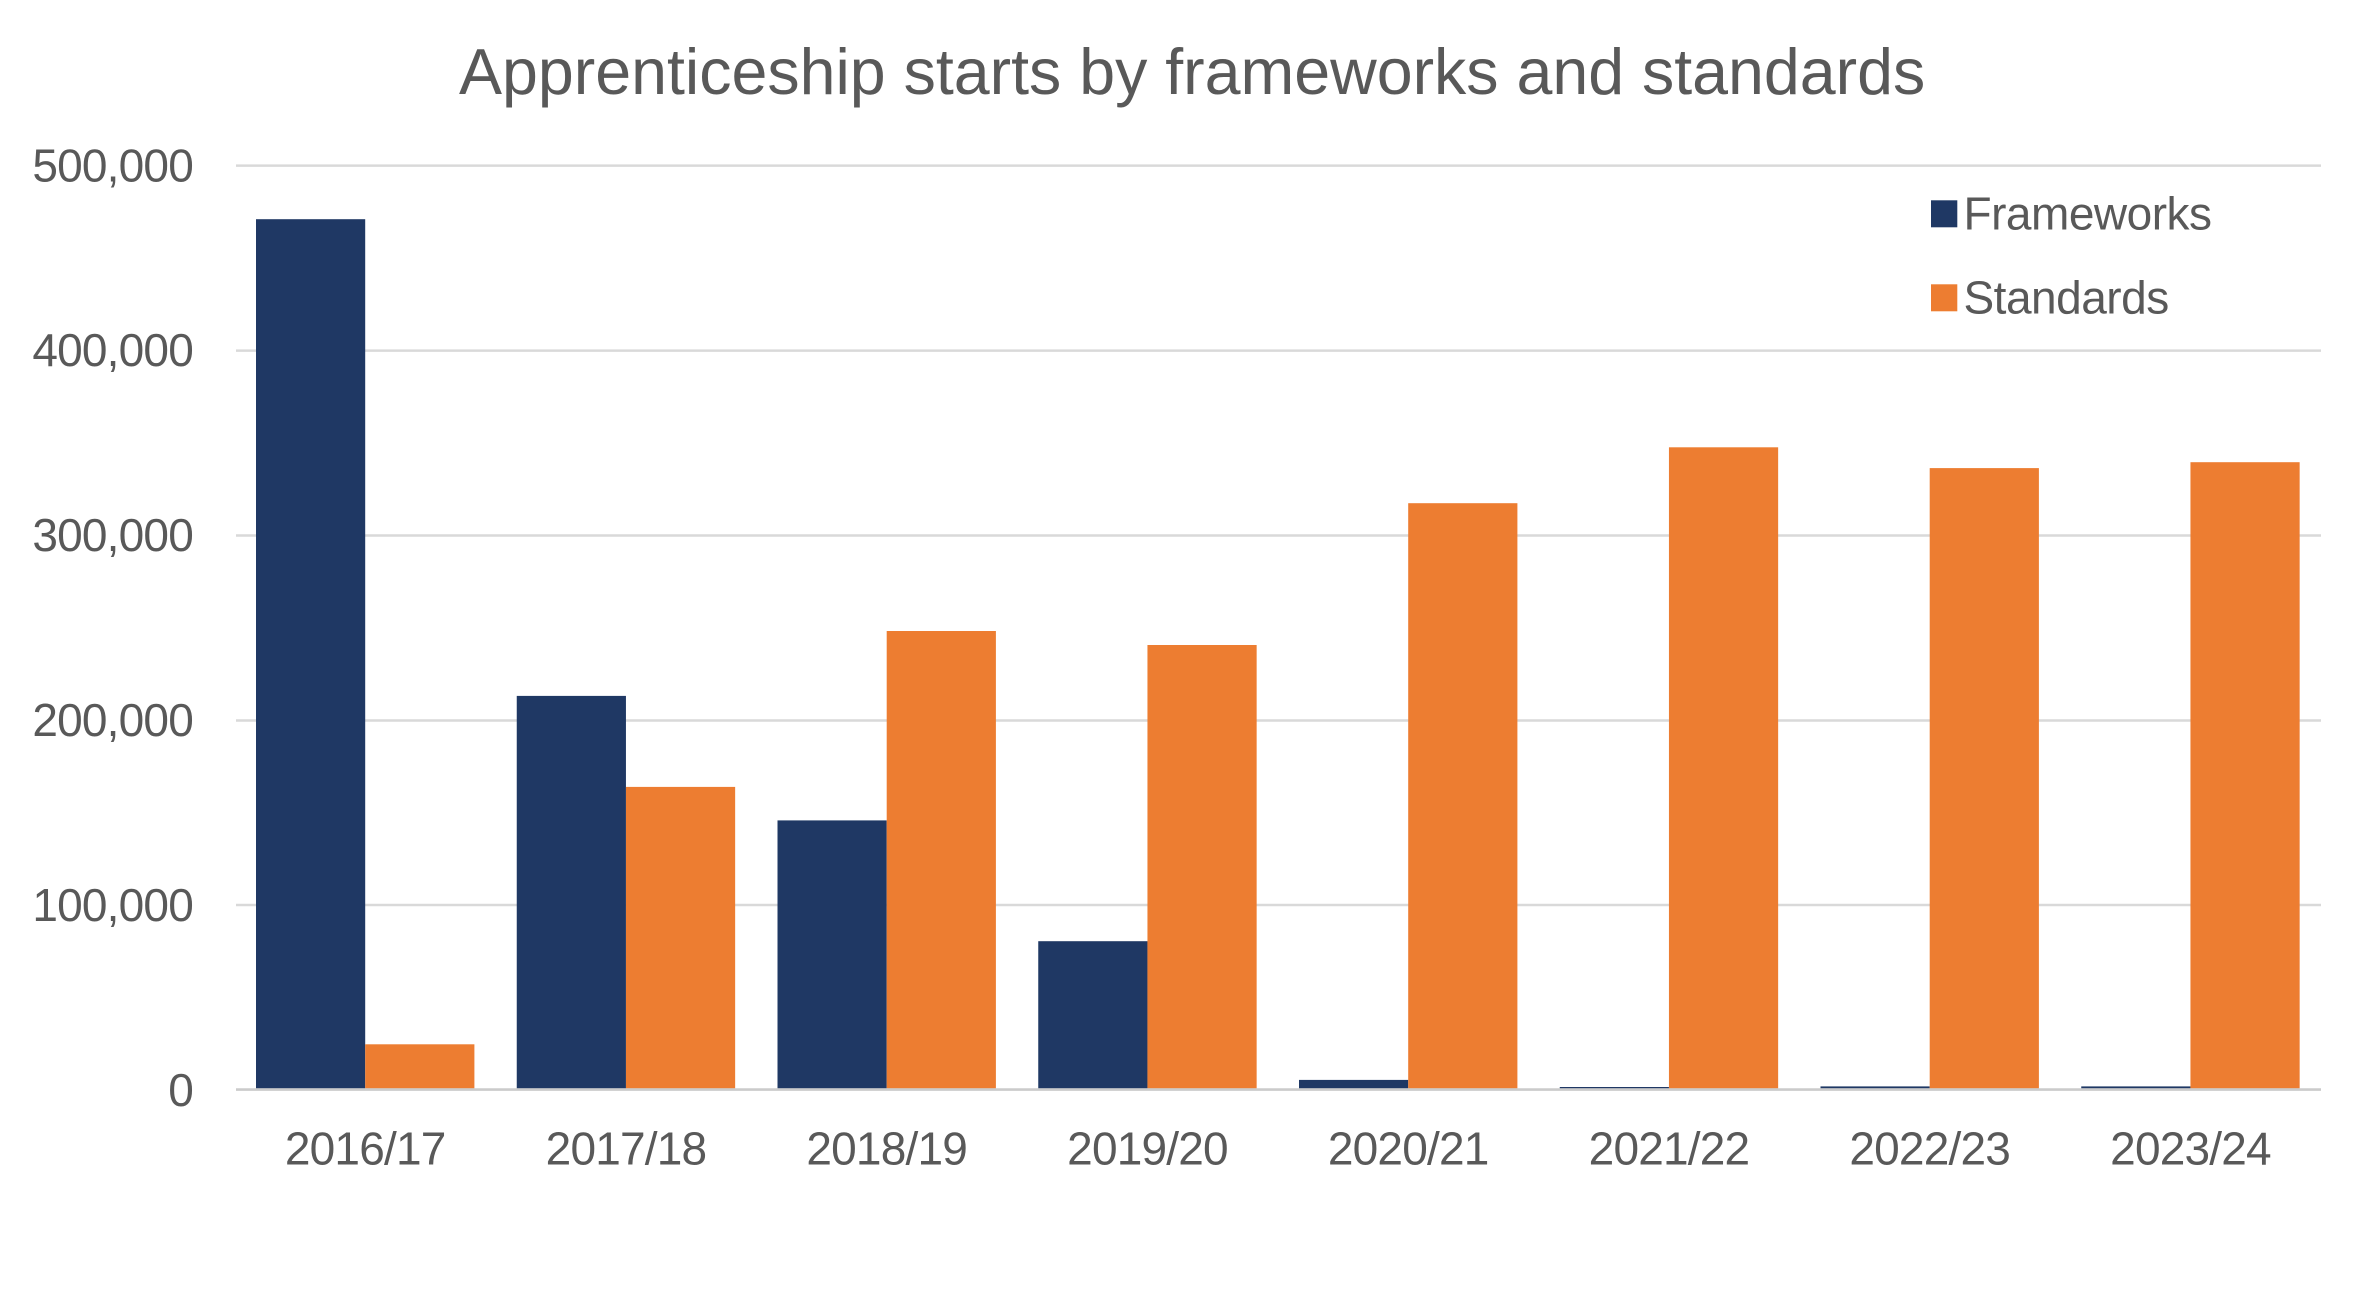 The image size is (2371, 1304). What do you see at coordinates (1408, 1149) in the screenshot?
I see `svg-text: 2020/21` at bounding box center [1408, 1149].